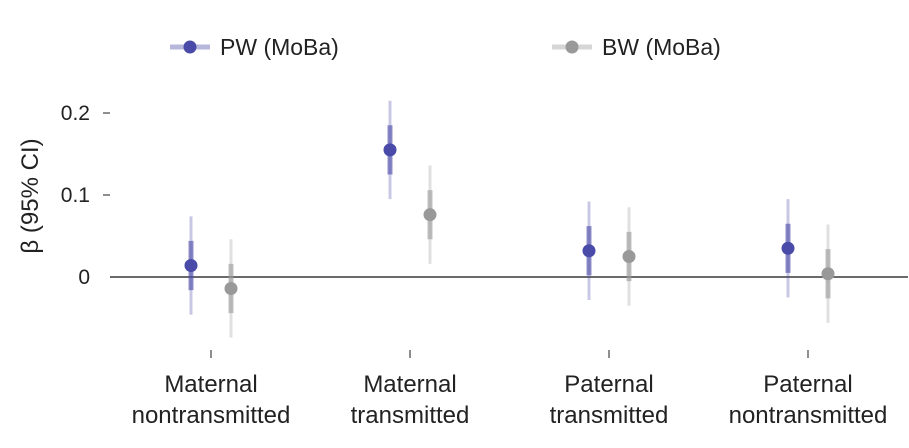  What do you see at coordinates (445, 47) in the screenshot?
I see `legend: PW (MoBa) BW (MoBa)` at bounding box center [445, 47].